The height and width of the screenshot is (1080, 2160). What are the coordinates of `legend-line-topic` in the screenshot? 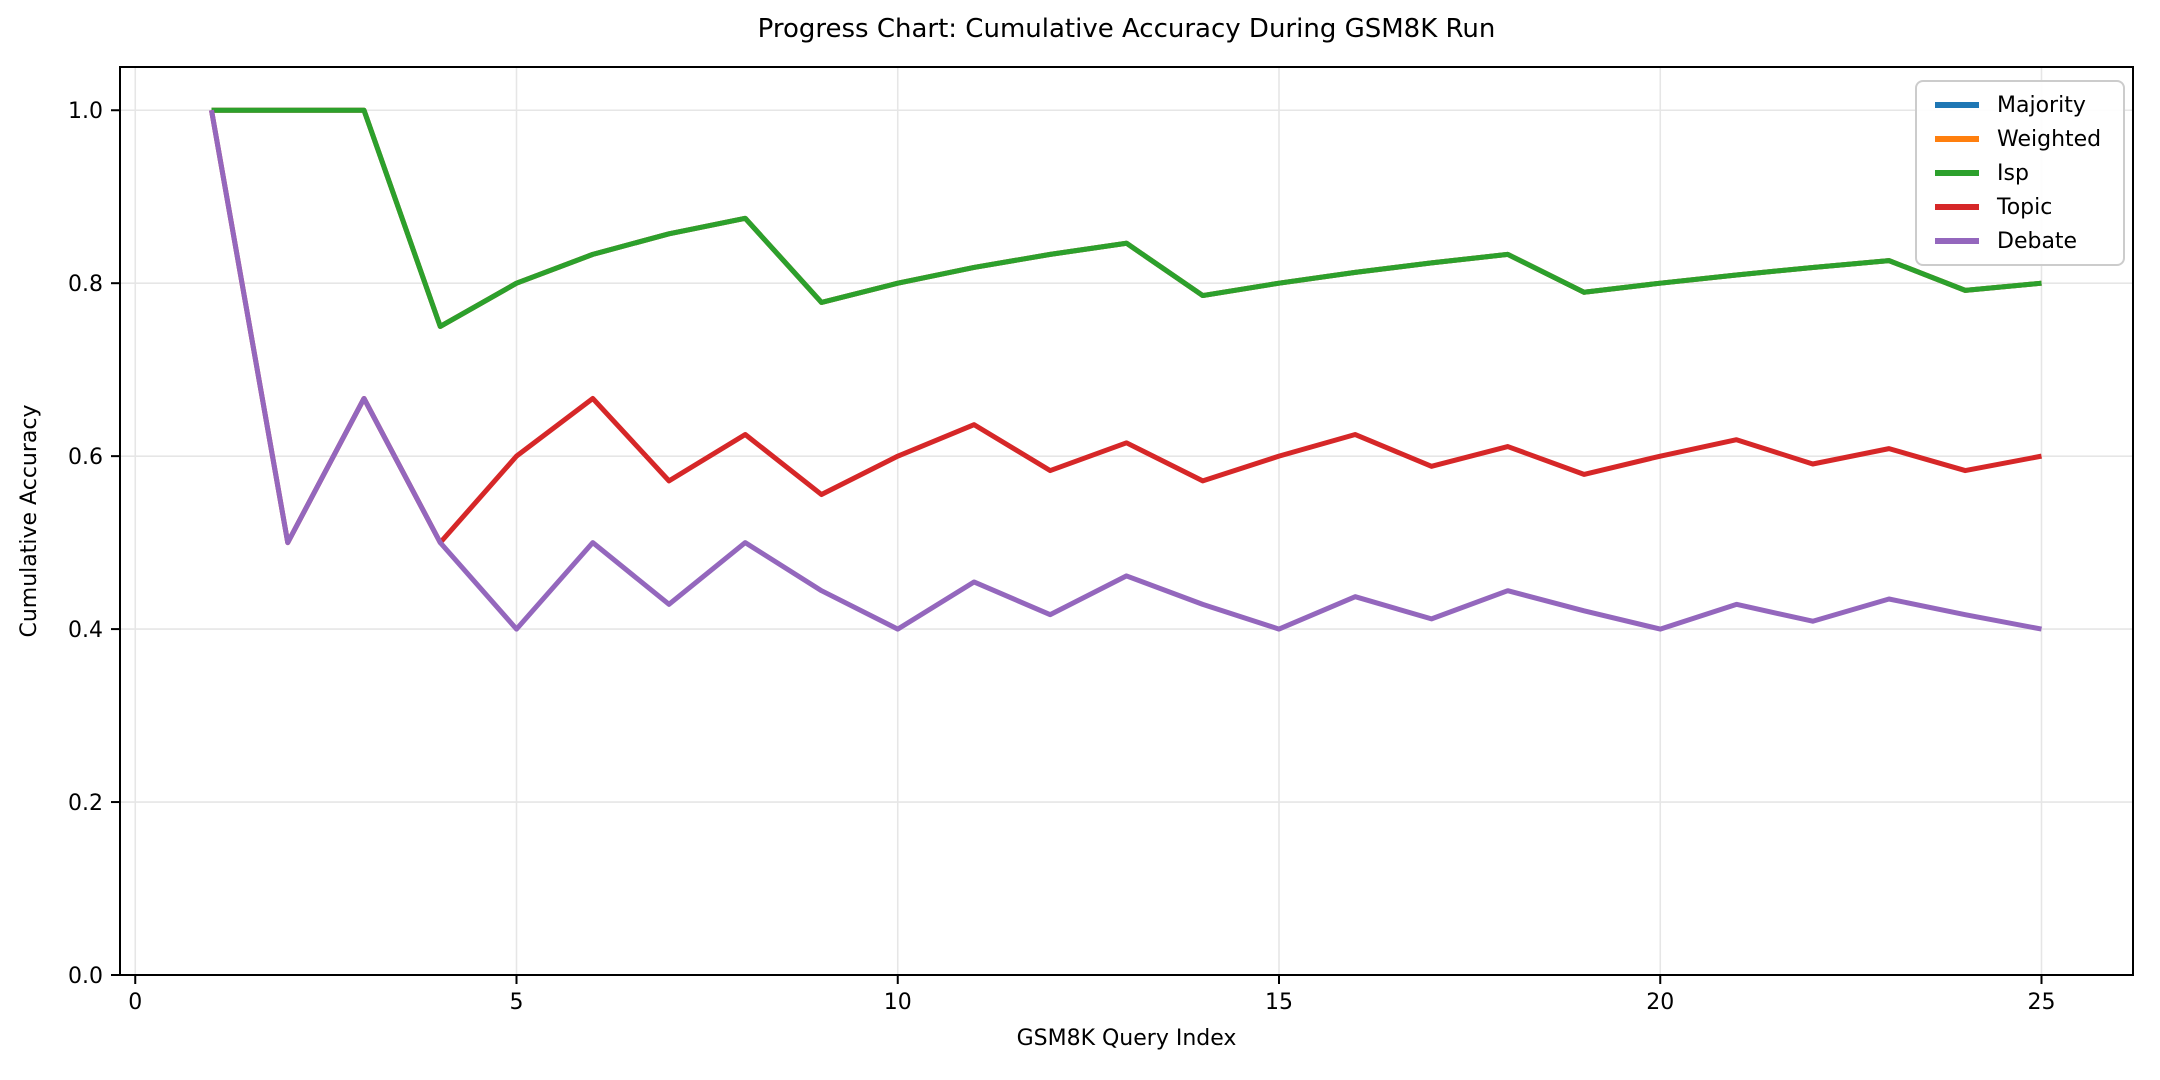 It's located at (1957, 207).